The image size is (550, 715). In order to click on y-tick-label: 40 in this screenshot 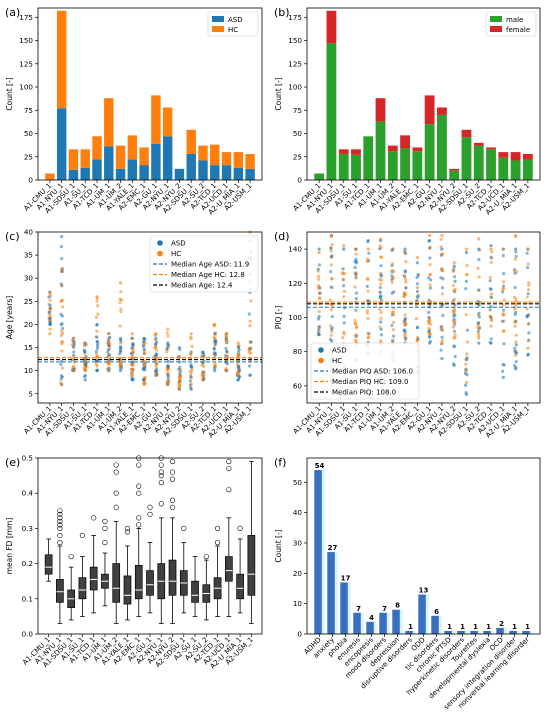, I will do `click(29, 232)`.